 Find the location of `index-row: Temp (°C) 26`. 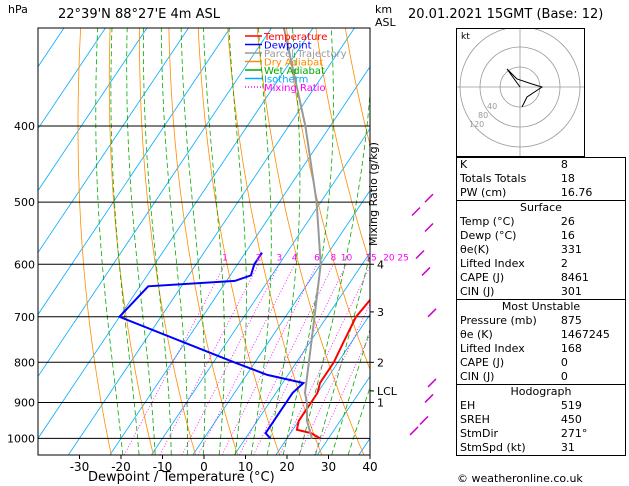

index-row: Temp (°C) 26 is located at coordinates (540, 222).